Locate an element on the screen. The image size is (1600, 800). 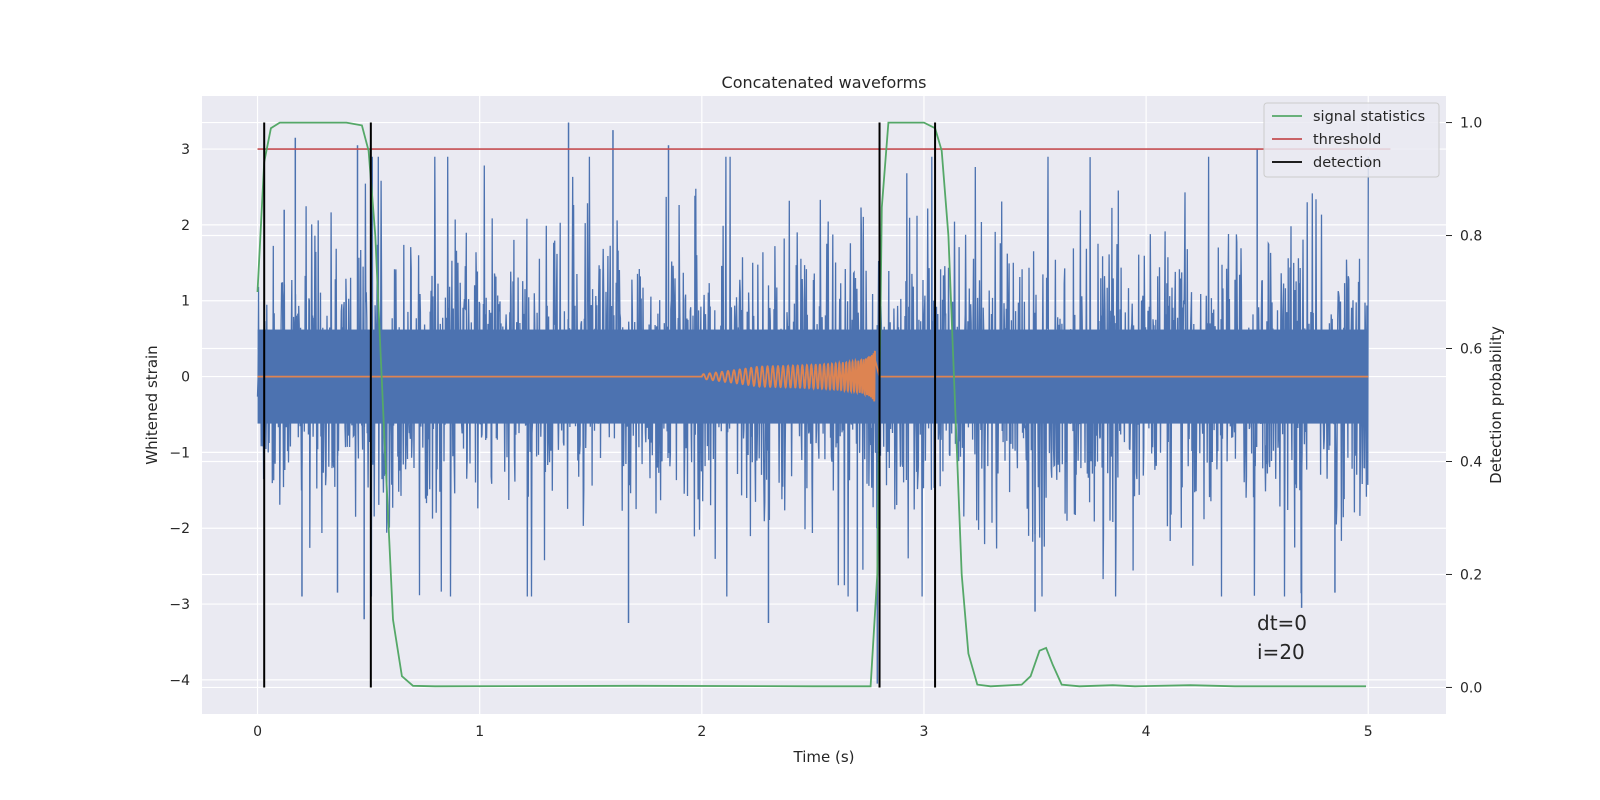
chart-title: Concatenated waveforms is located at coordinates (824, 82).